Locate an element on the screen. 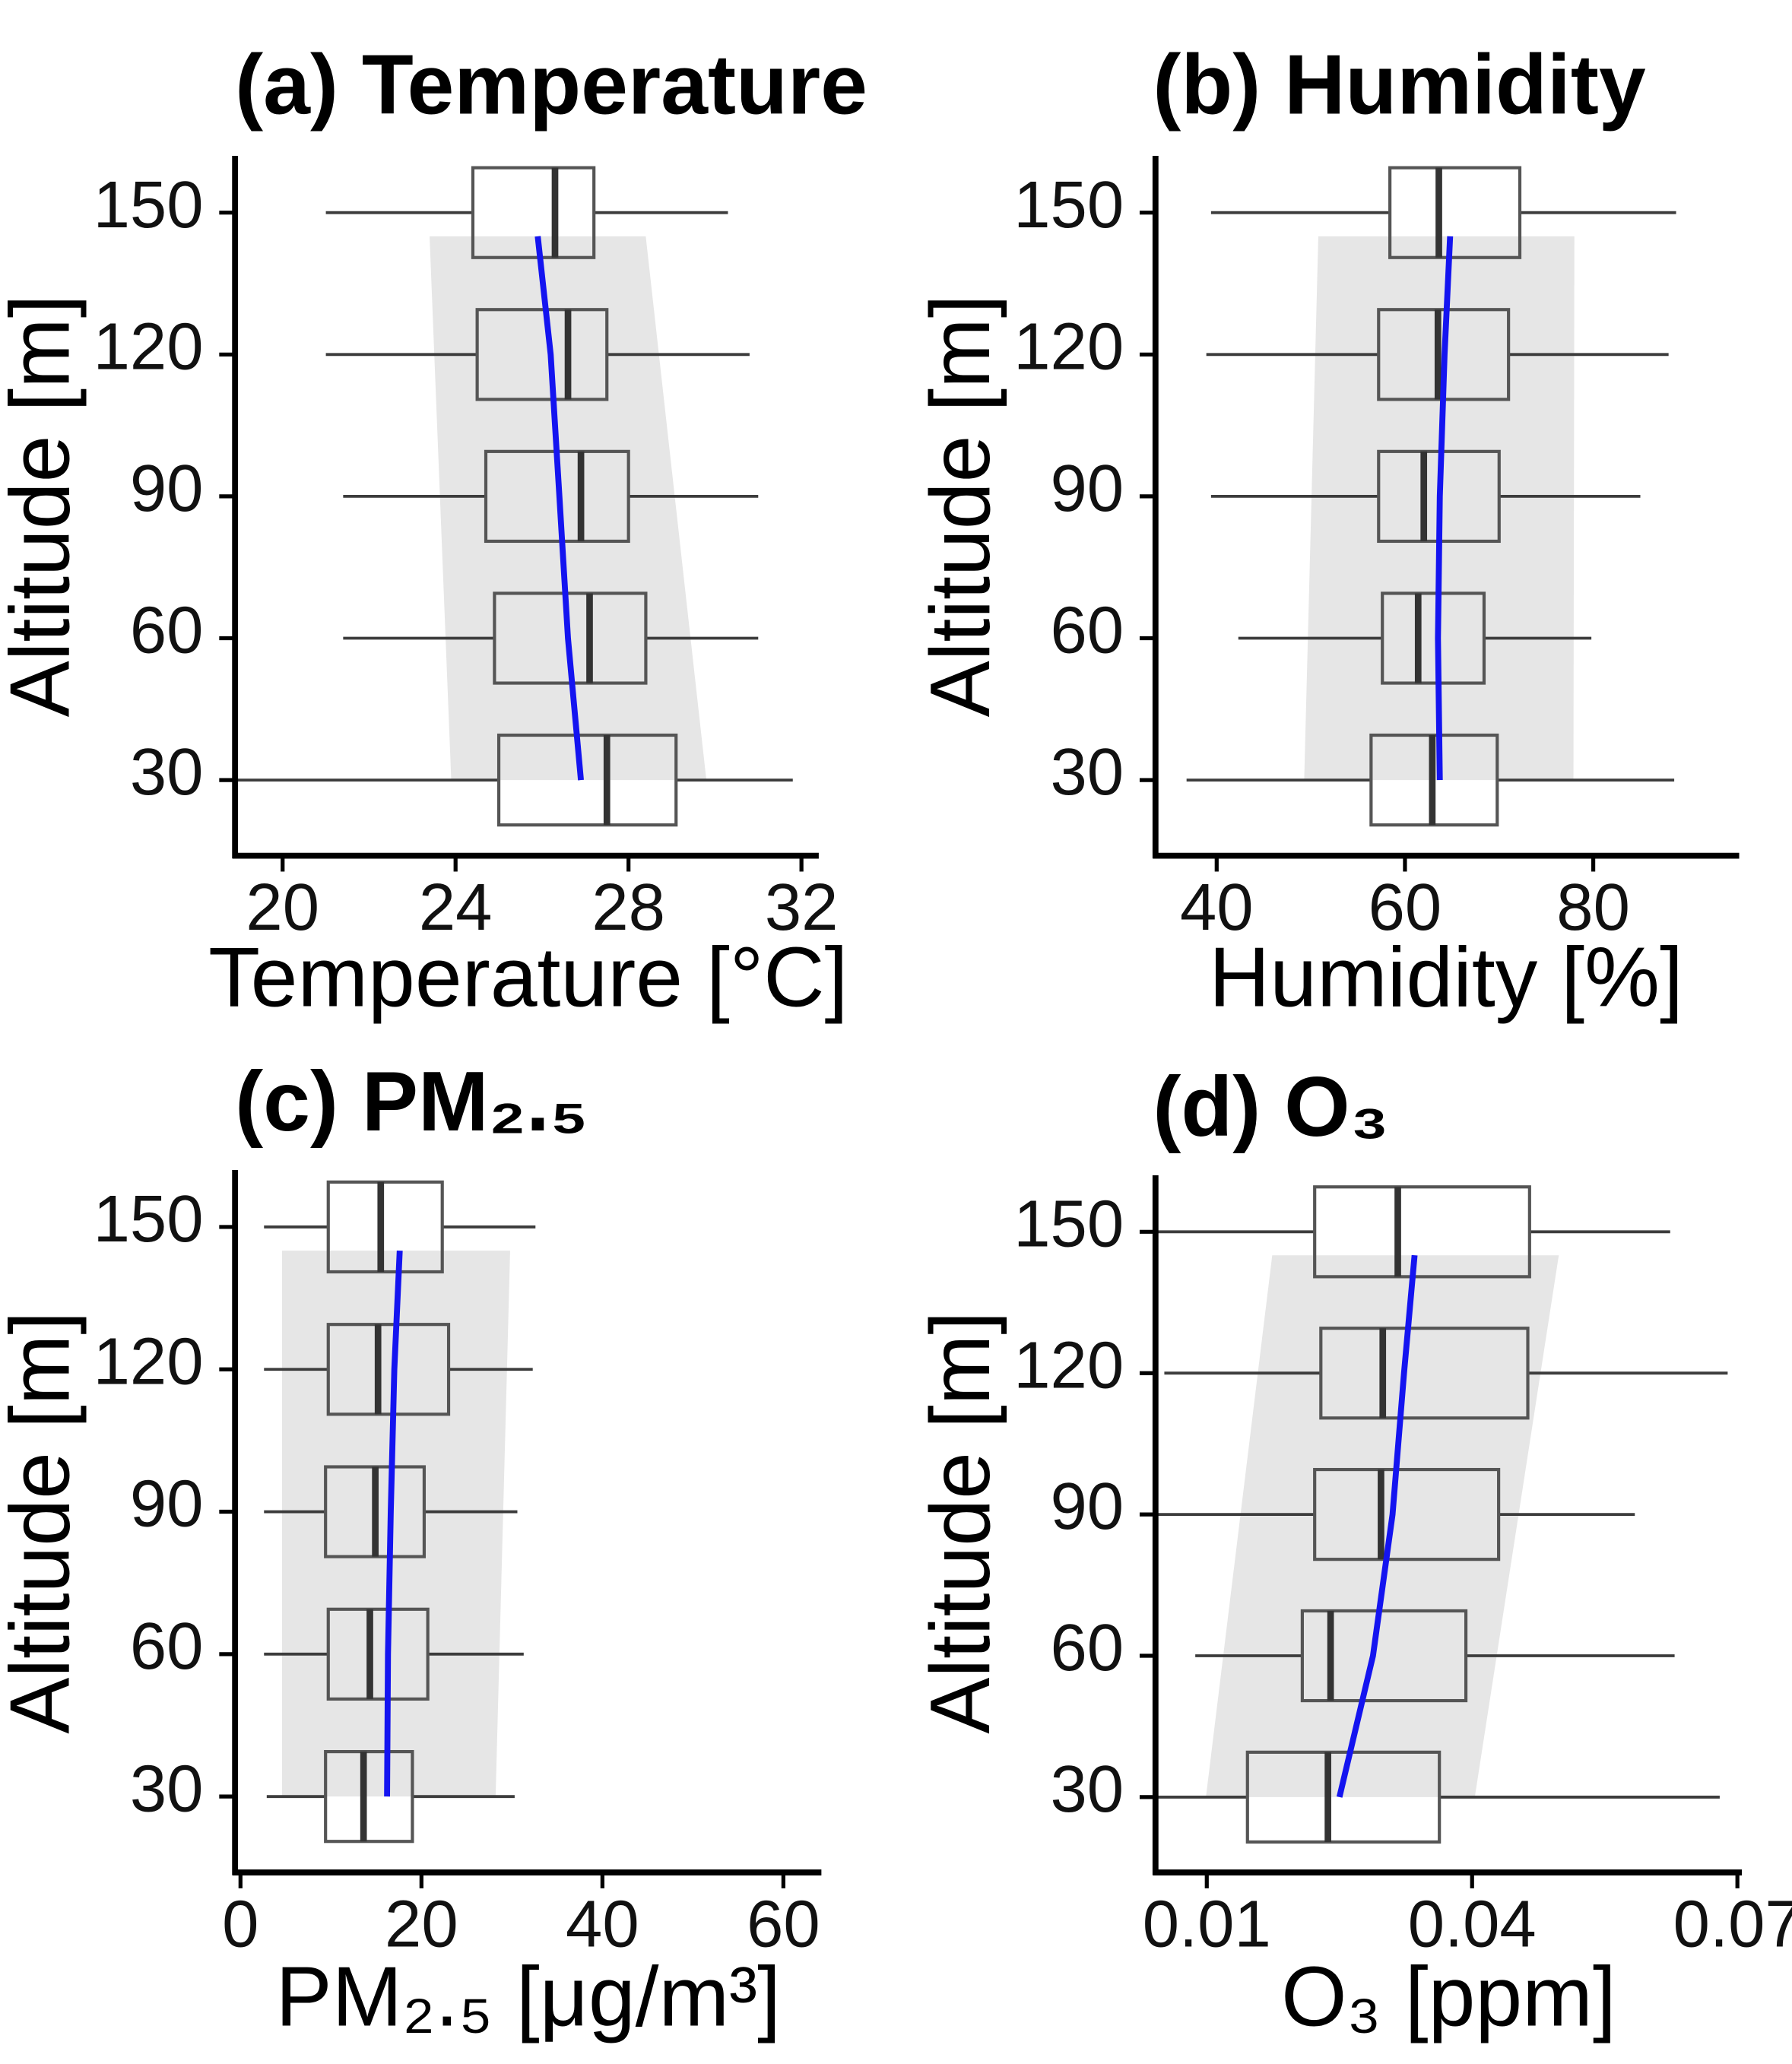 The image size is (1792, 2064). x-axis-label: O₃ [ppm] is located at coordinates (1448, 1997).